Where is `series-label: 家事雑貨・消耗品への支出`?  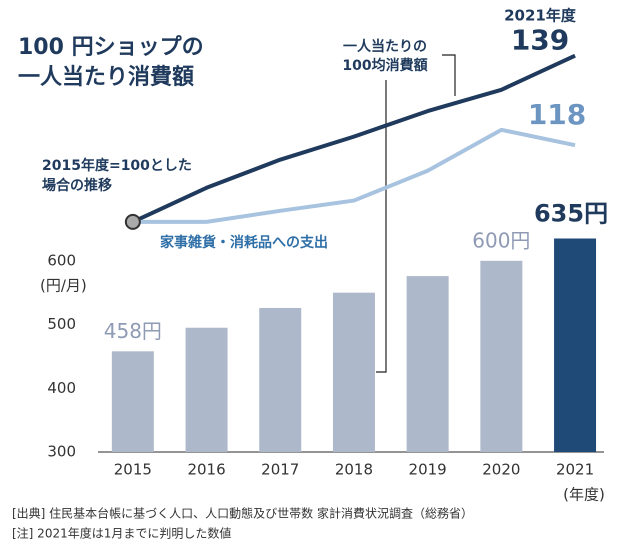 series-label: 家事雑貨・消耗品への支出 is located at coordinates (244, 242).